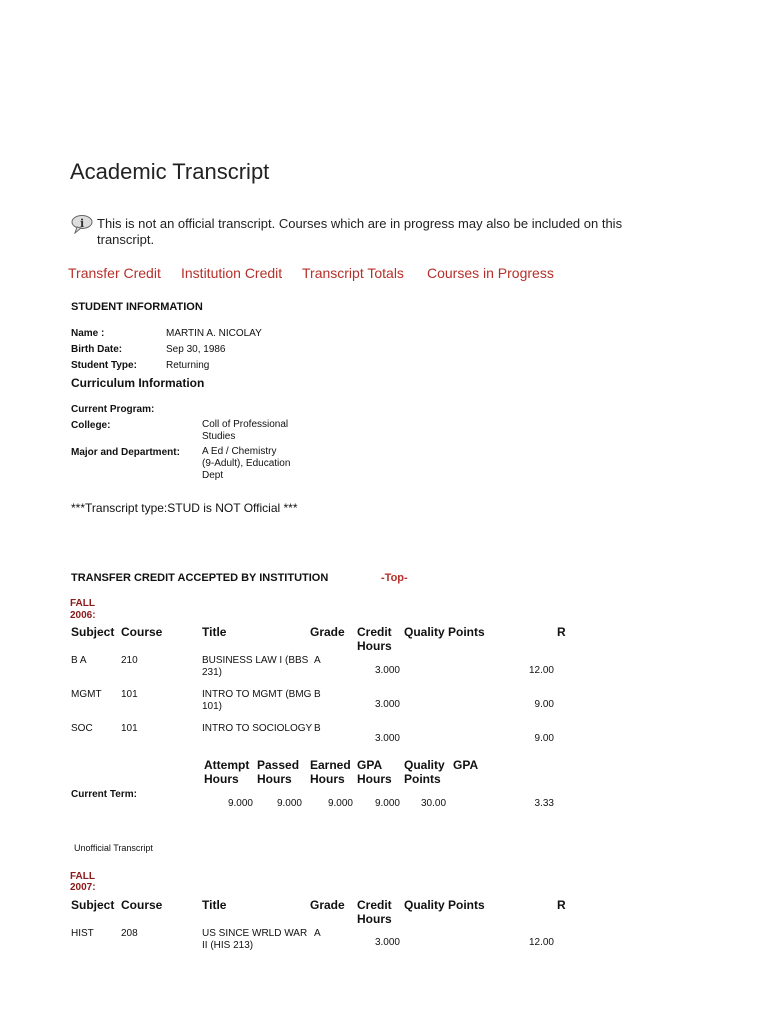  What do you see at coordinates (227, 765) in the screenshot?
I see `sum-attempt: Attempt` at bounding box center [227, 765].